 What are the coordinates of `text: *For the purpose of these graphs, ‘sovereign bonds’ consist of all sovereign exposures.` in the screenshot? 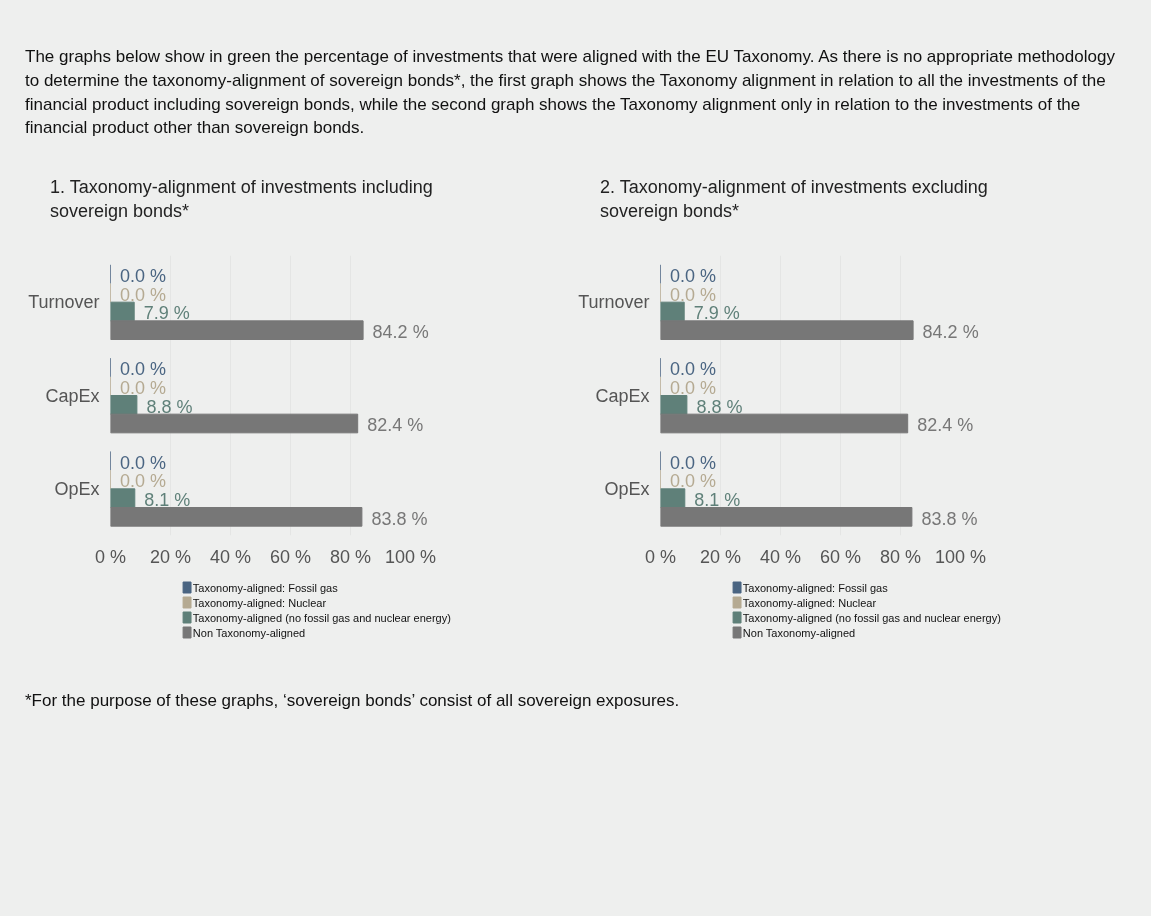 It's located at (352, 701).